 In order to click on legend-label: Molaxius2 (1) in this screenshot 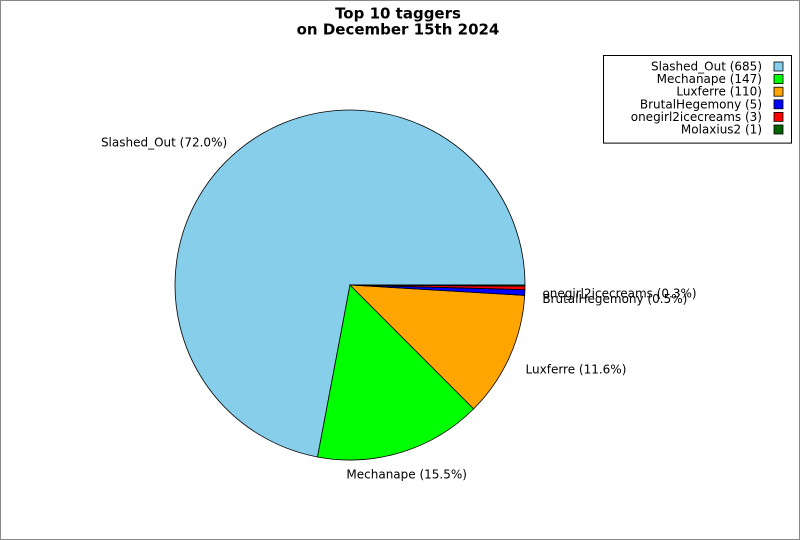, I will do `click(721, 130)`.